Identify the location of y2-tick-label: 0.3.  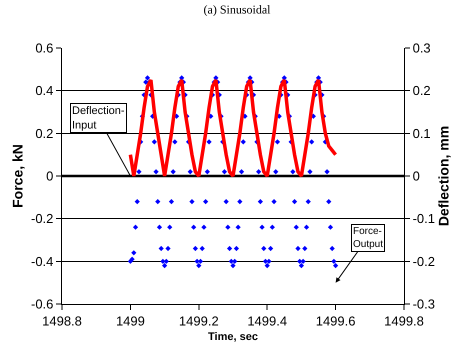
(421, 48).